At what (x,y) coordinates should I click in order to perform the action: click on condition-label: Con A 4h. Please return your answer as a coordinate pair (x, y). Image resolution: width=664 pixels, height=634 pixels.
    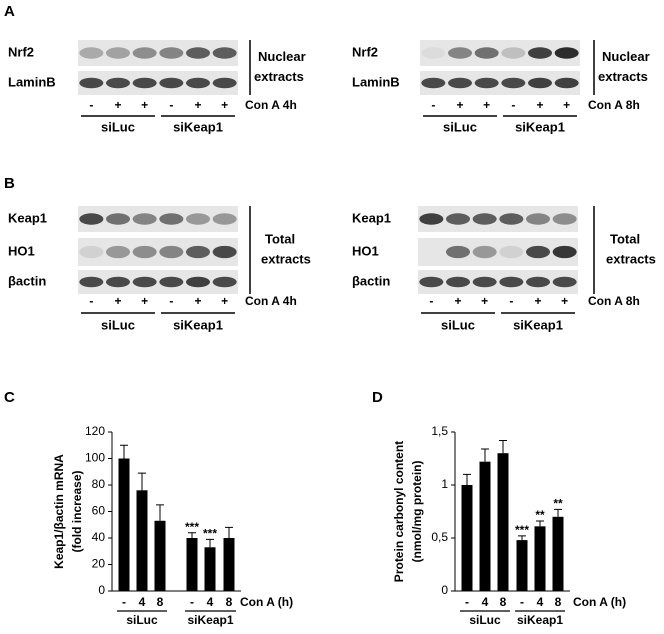
    Looking at the image, I should click on (271, 105).